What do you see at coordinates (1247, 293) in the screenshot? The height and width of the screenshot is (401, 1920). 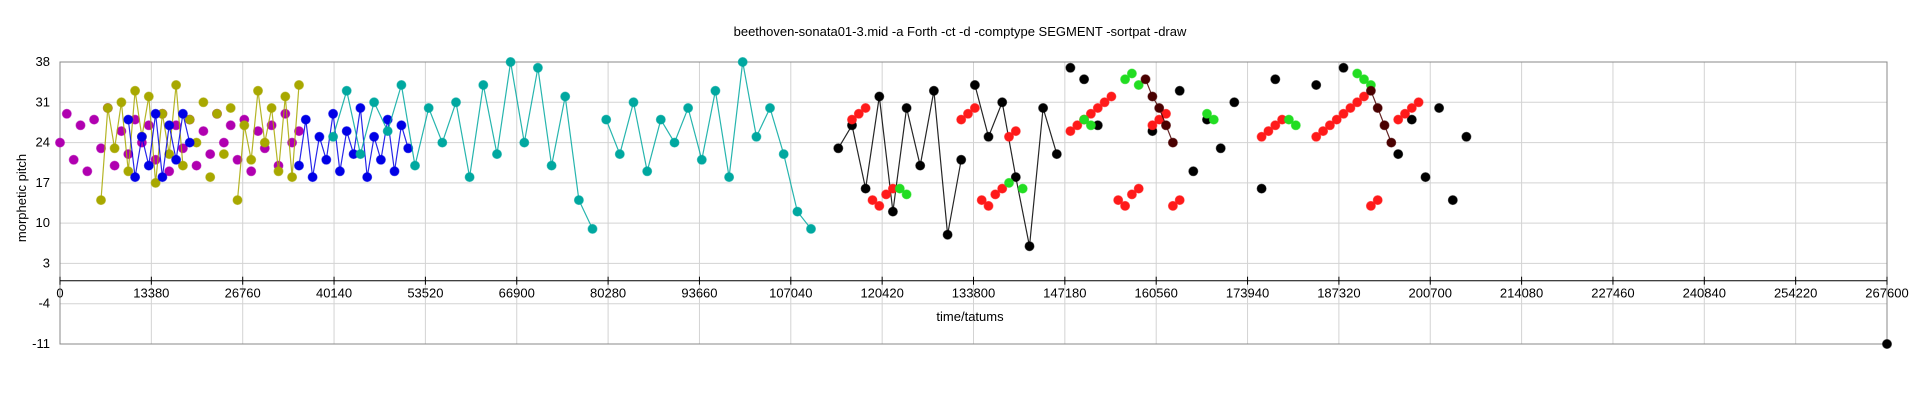 I see `x-tick-label: 173940` at bounding box center [1247, 293].